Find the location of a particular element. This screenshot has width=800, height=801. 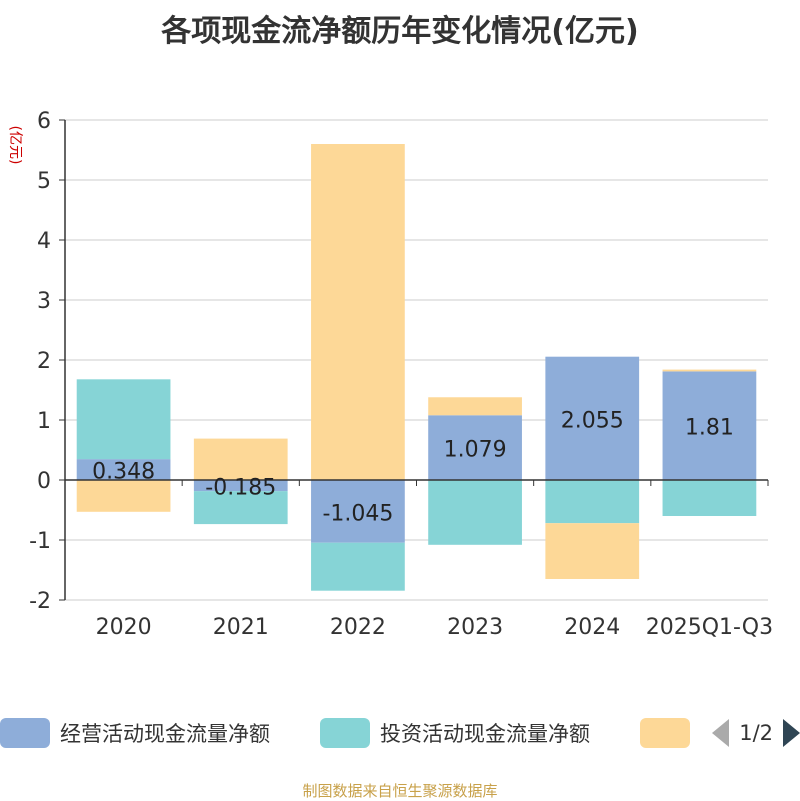

y-tick-label: 1 is located at coordinates (44, 421).